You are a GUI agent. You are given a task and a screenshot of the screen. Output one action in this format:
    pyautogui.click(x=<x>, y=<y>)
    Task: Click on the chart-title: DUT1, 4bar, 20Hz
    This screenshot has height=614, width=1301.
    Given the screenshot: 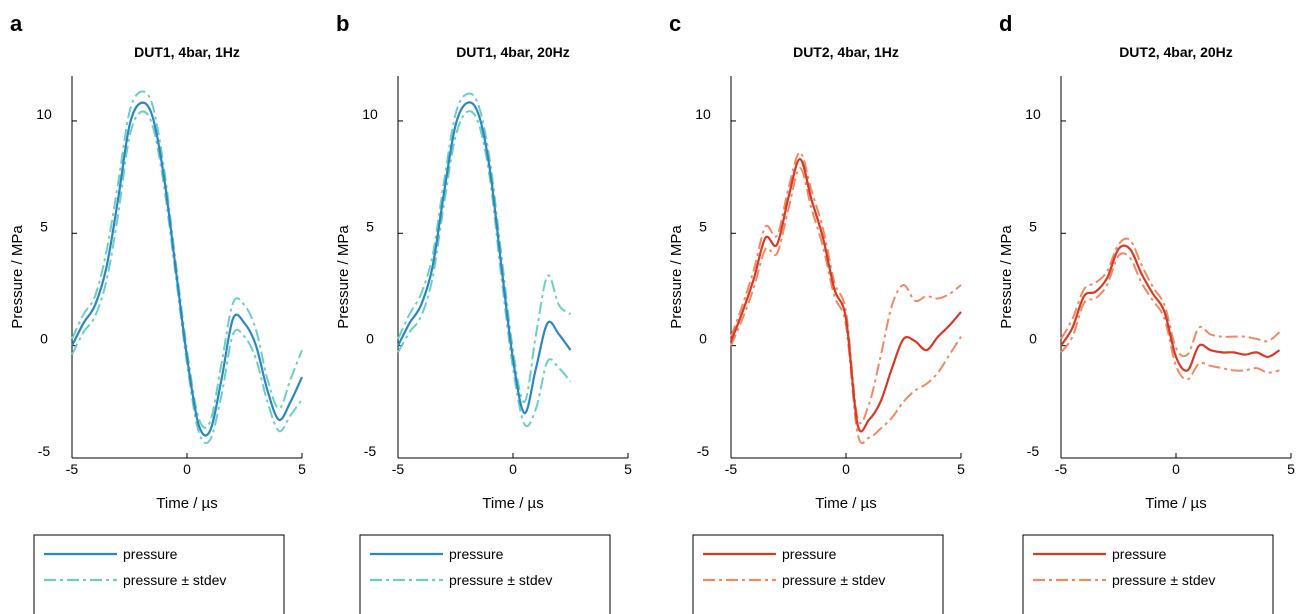 What is the action you would take?
    pyautogui.click(x=513, y=52)
    